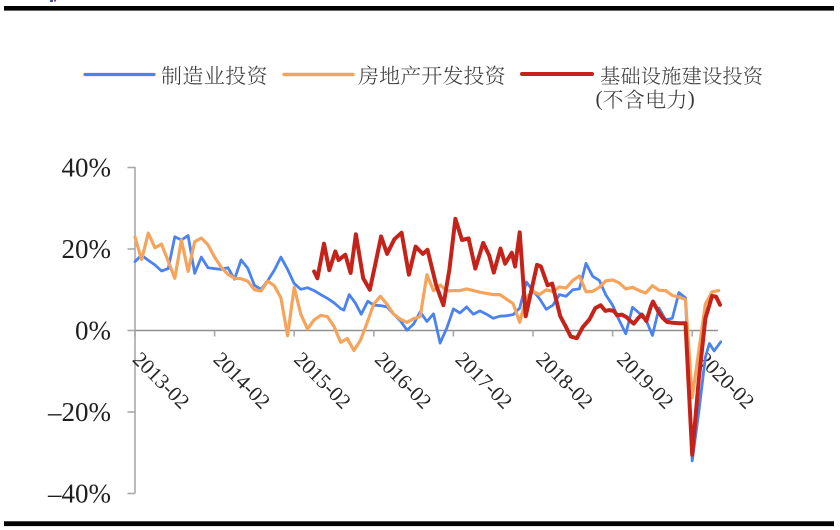 This screenshot has height=530, width=840. What do you see at coordinates (79, 412) in the screenshot?
I see `svg-text: –20%` at bounding box center [79, 412].